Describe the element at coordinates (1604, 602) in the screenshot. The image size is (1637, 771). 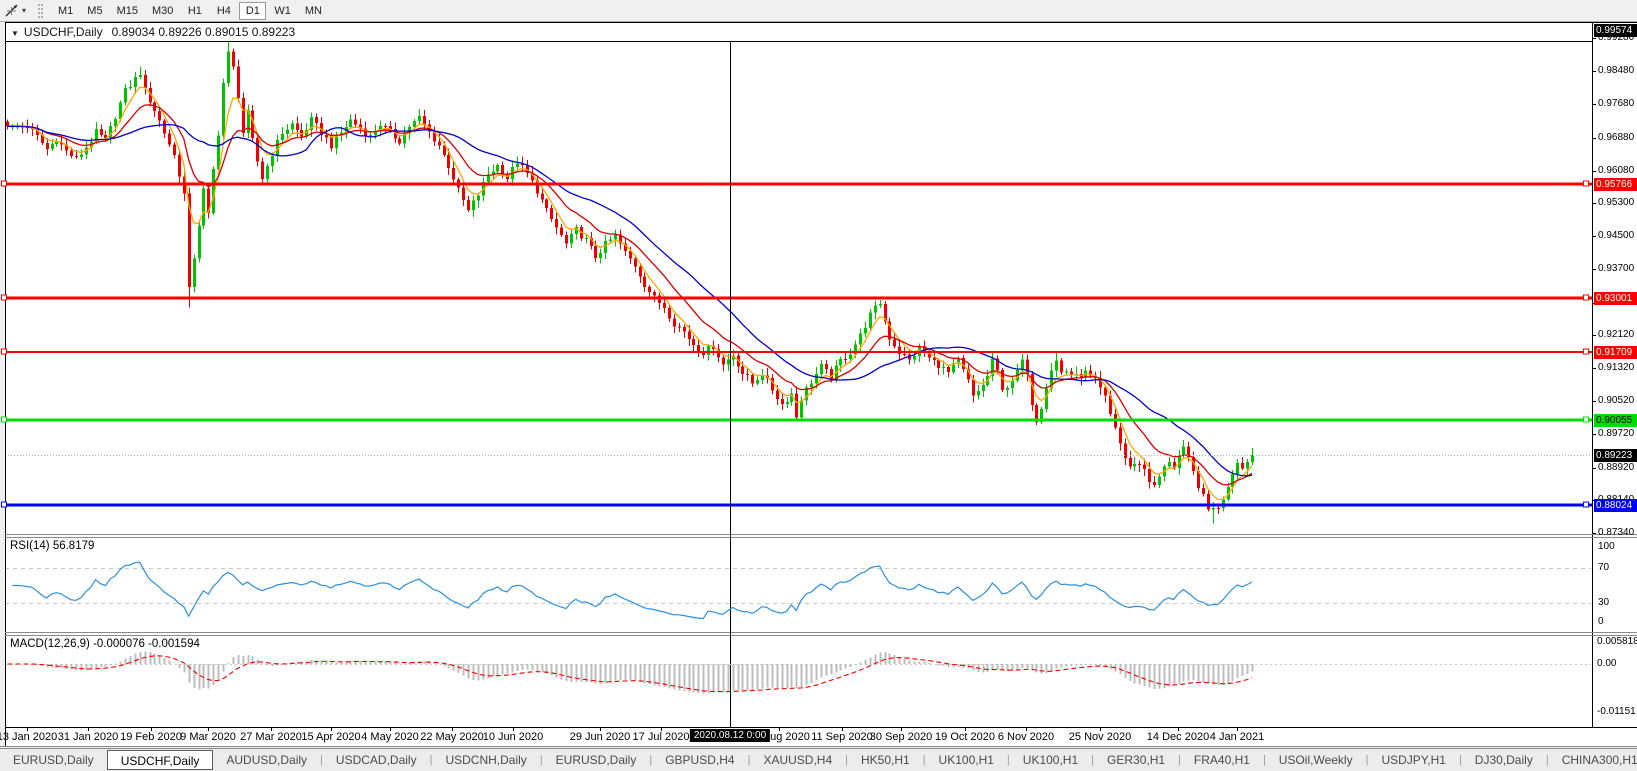
I see `rsi-axis-label: 30` at that location.